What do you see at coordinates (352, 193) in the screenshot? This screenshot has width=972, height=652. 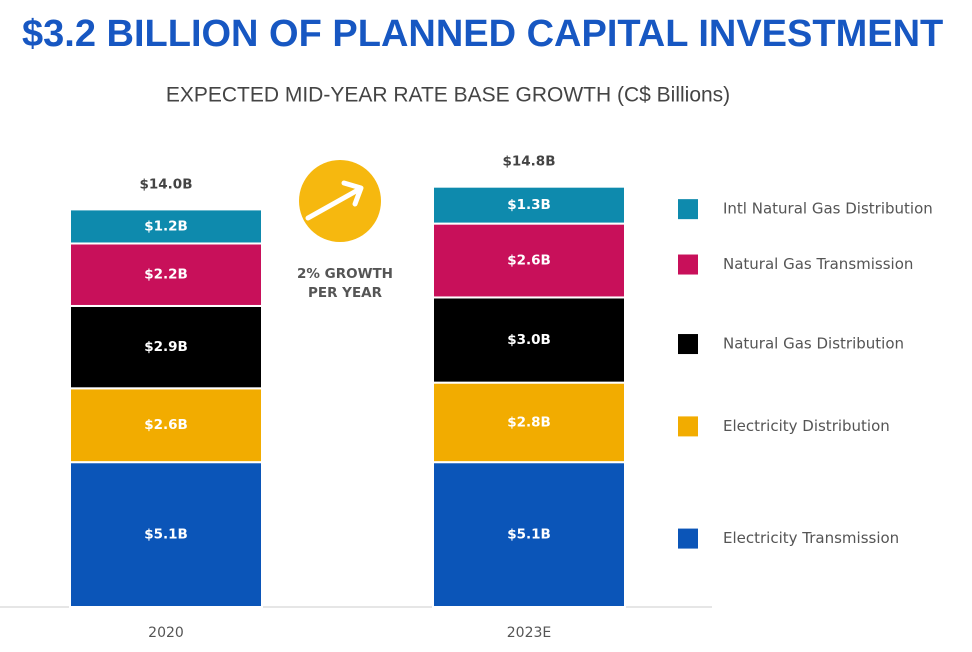 I see `icon-arrow-head` at bounding box center [352, 193].